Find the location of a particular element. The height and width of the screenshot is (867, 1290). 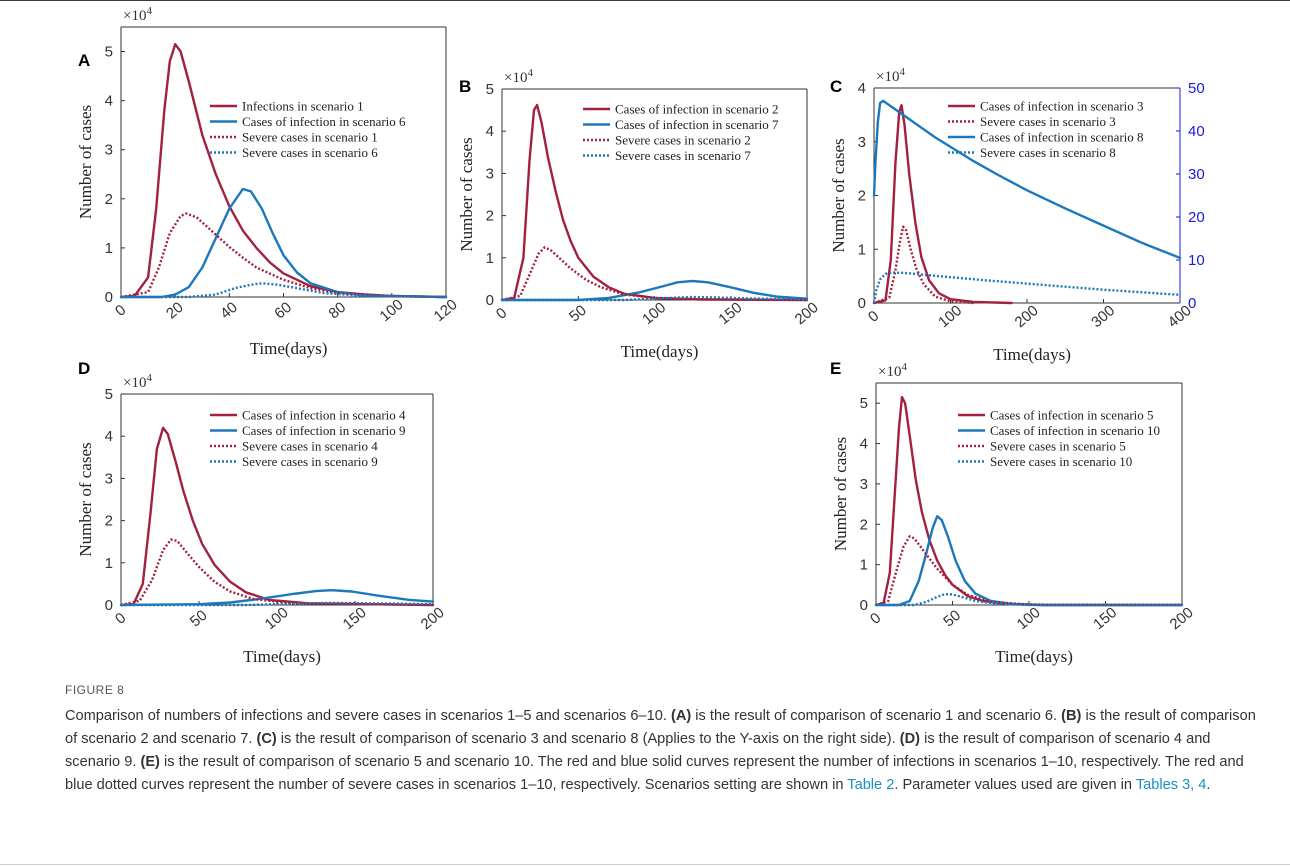

figure-label: FIGURE 8 is located at coordinates (95, 690).